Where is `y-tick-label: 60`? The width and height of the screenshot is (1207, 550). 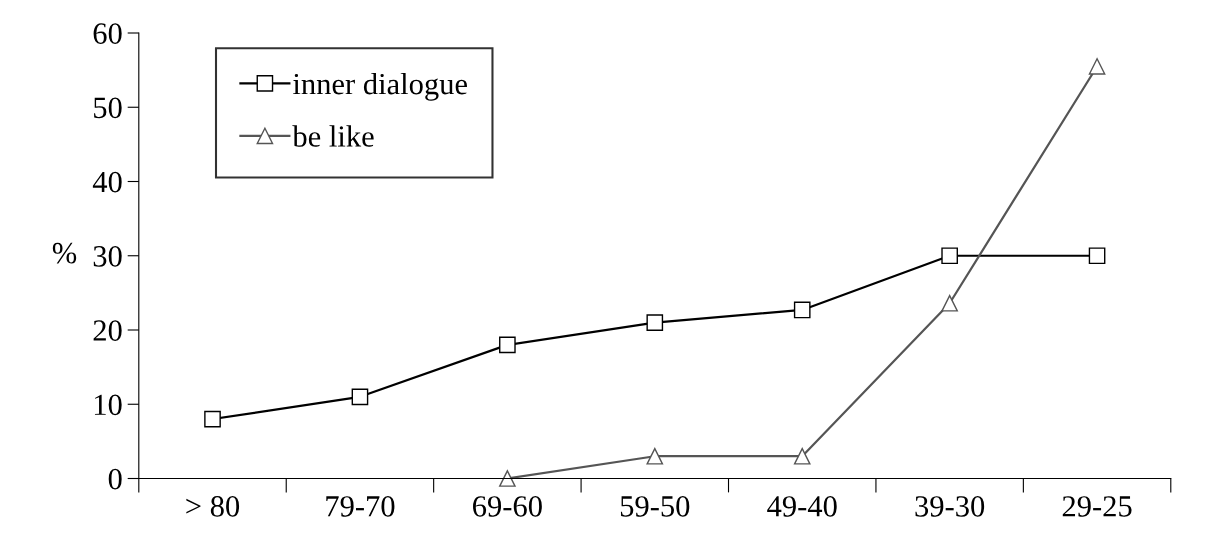
y-tick-label: 60 is located at coordinates (107, 33).